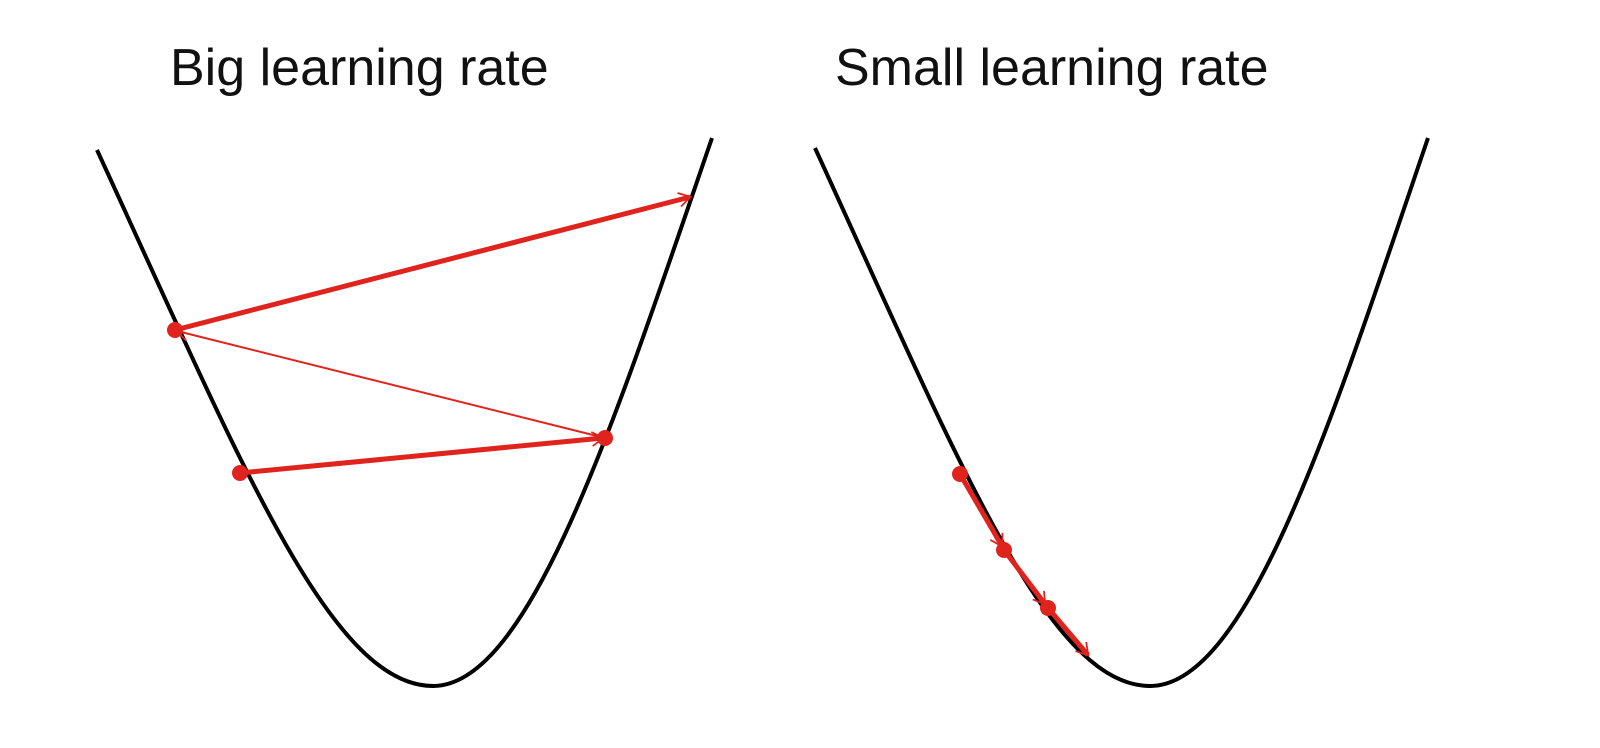 Image resolution: width=1600 pixels, height=748 pixels. I want to click on big-lr-steps, so click(433, 334).